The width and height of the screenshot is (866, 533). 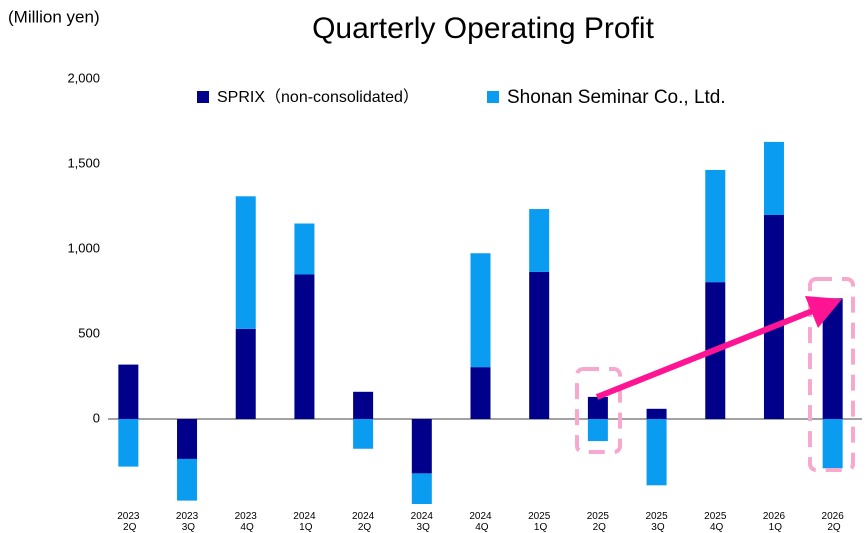 I want to click on y-tick-label: 2,000, so click(x=83, y=77).